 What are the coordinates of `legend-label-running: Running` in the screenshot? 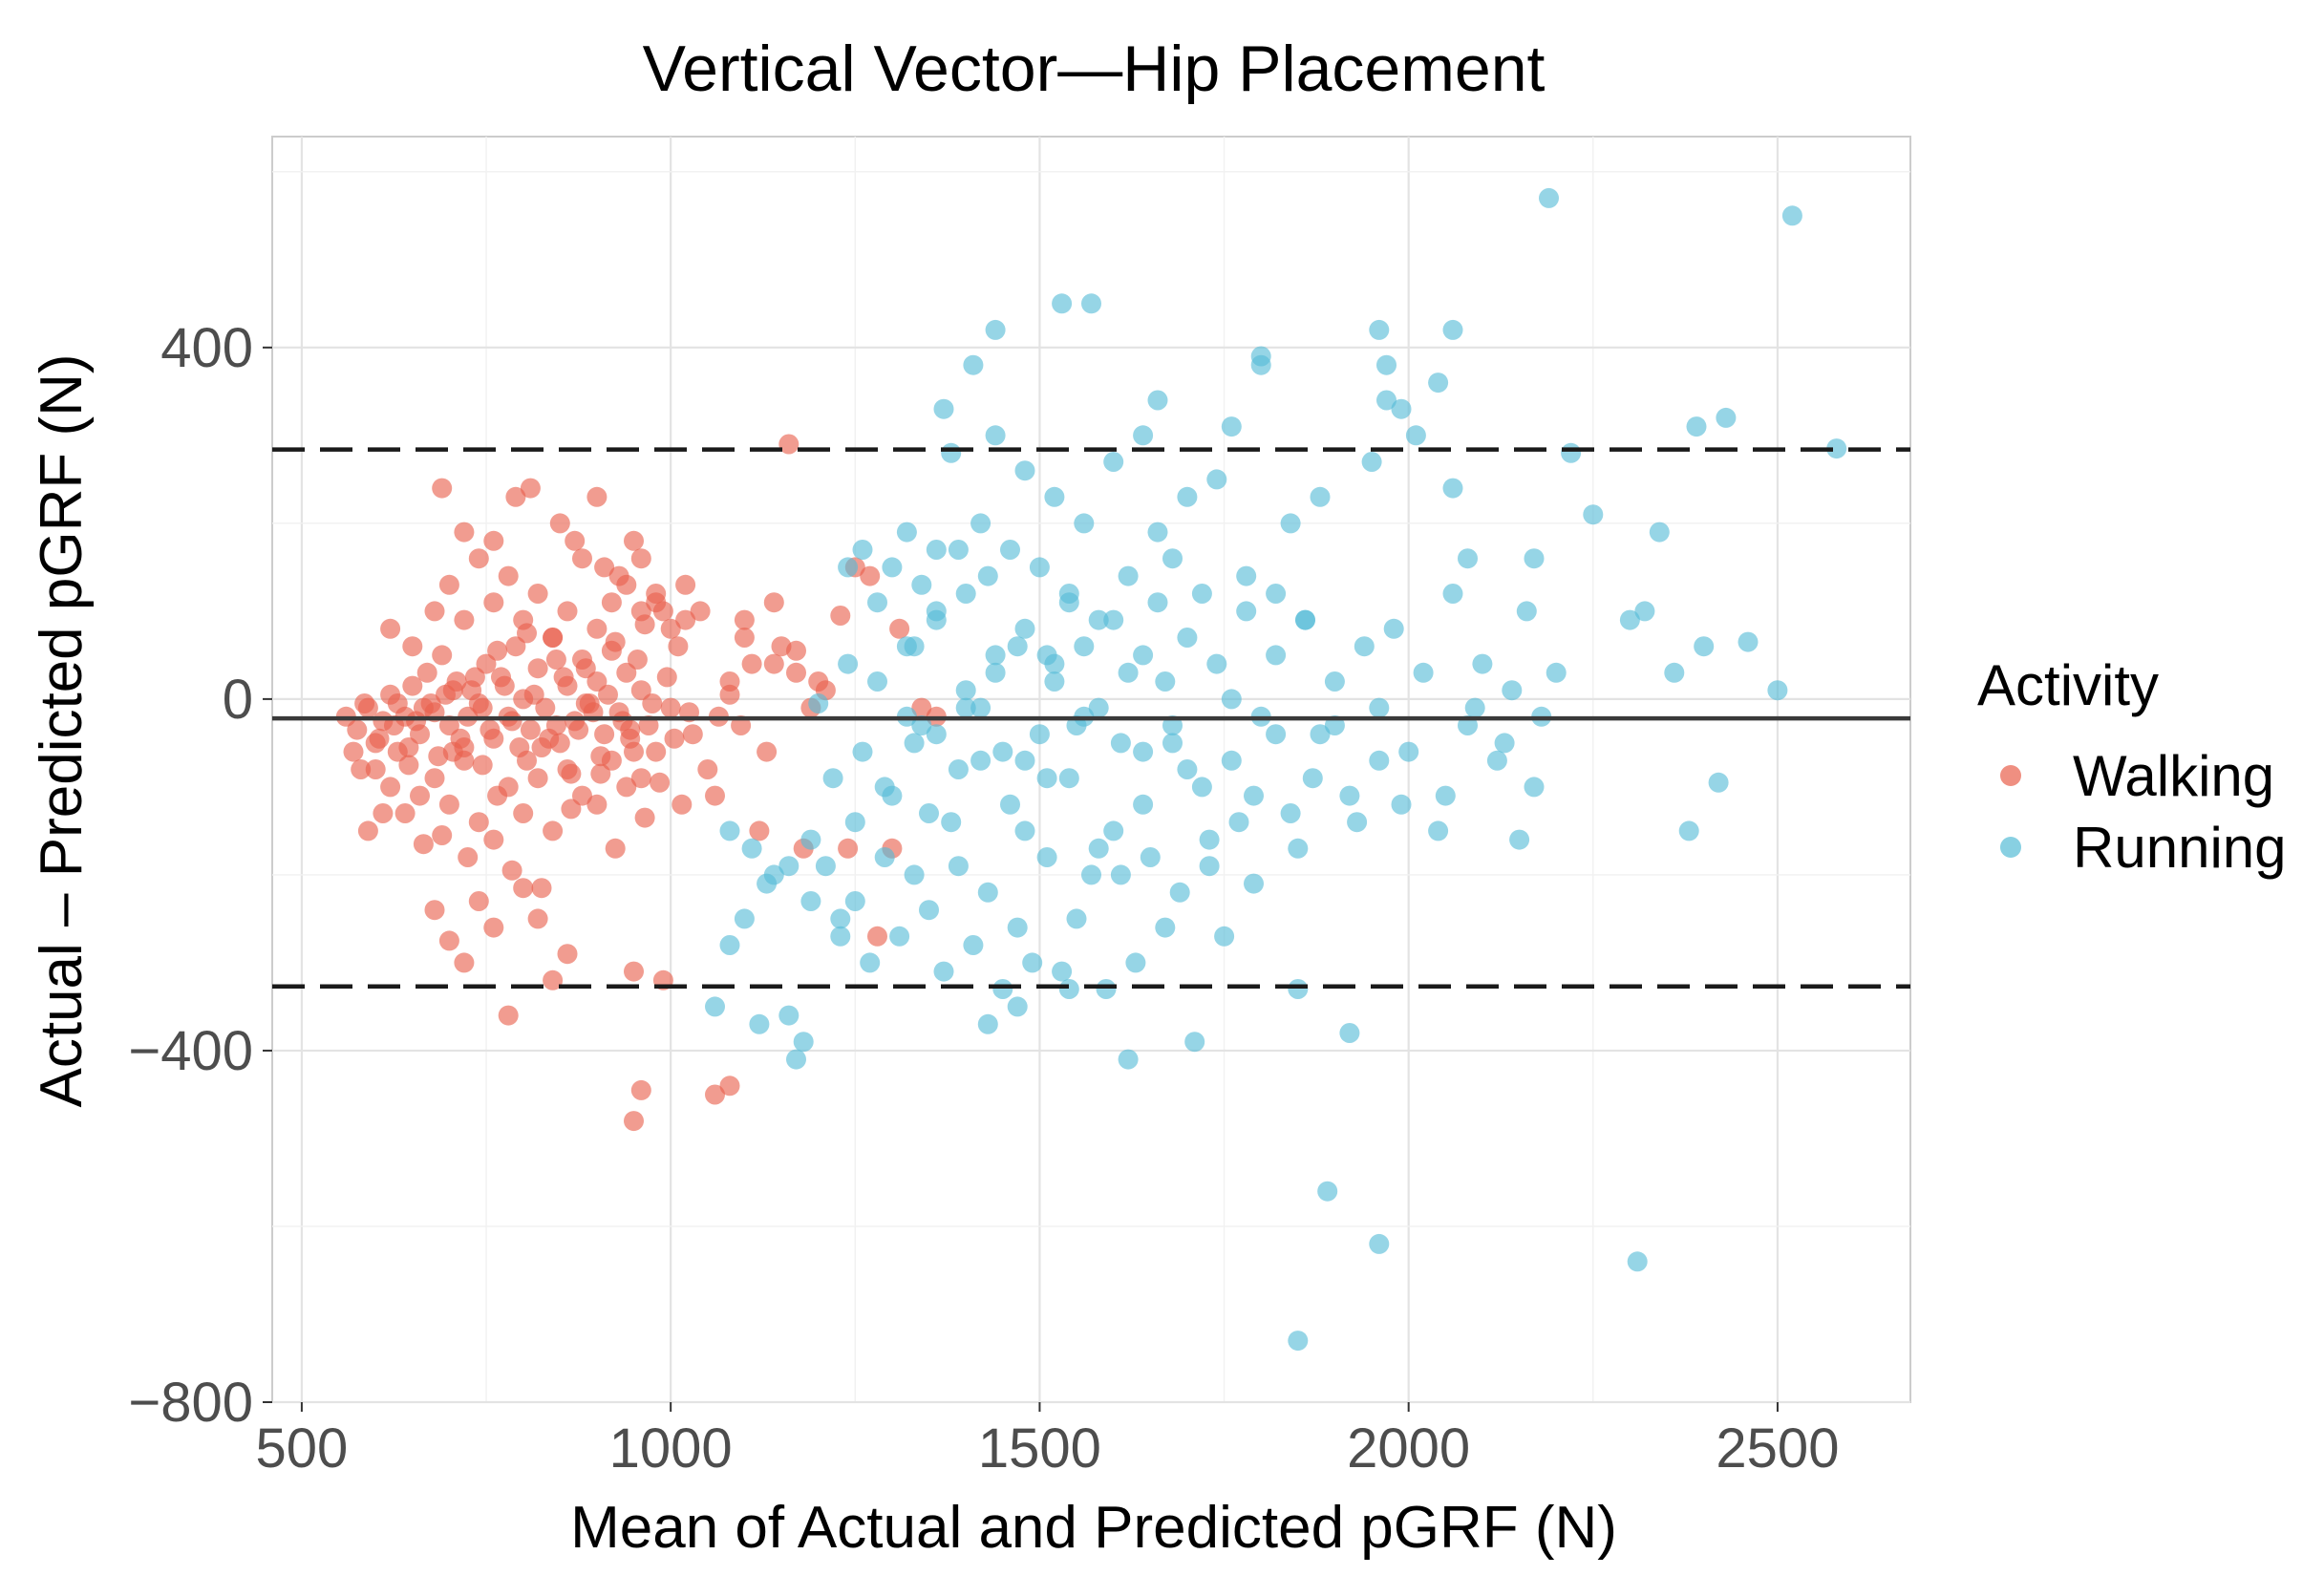 It's located at (2180, 848).